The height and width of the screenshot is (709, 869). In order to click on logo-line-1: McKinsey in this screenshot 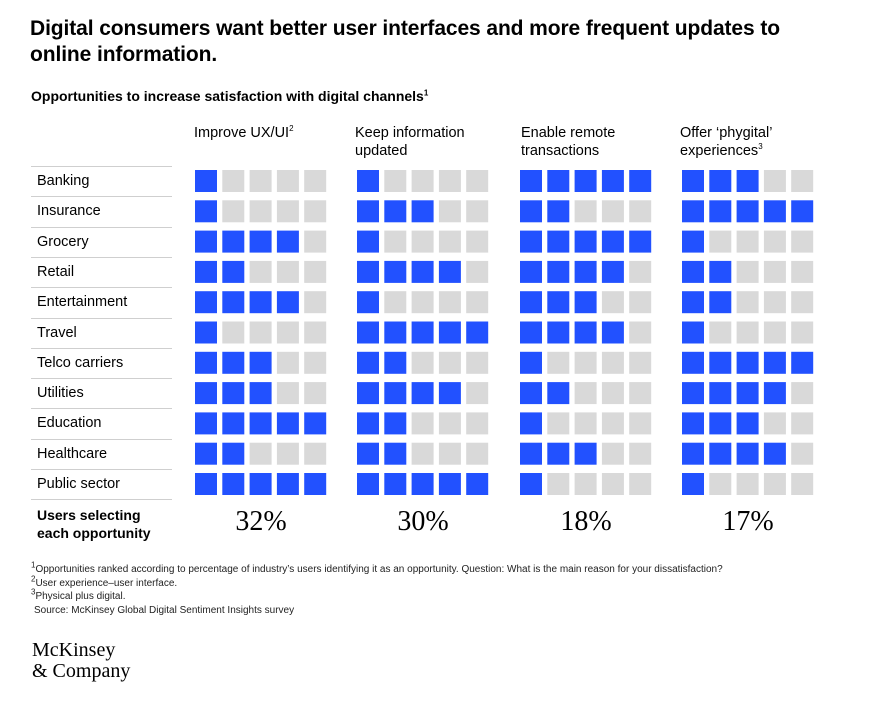, I will do `click(74, 650)`.